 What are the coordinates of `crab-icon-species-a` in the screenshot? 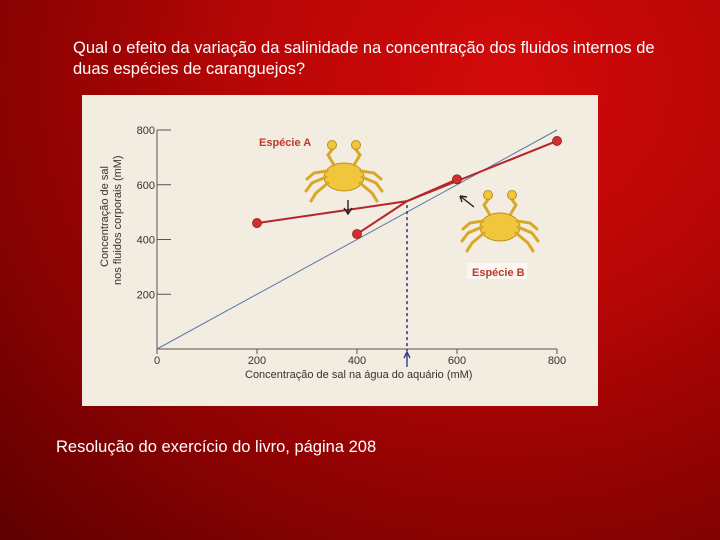 It's located at (344, 171).